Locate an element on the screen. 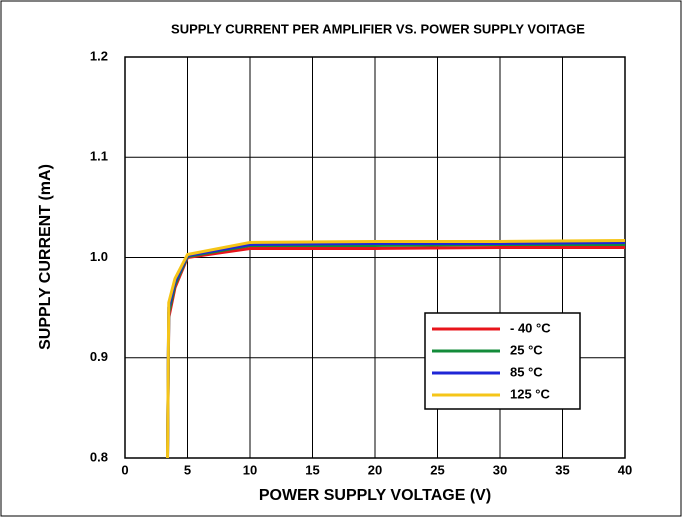 This screenshot has height=517, width=682. x-axis-label: POWER SUPPLY VOLTAGE (V) is located at coordinates (375, 495).